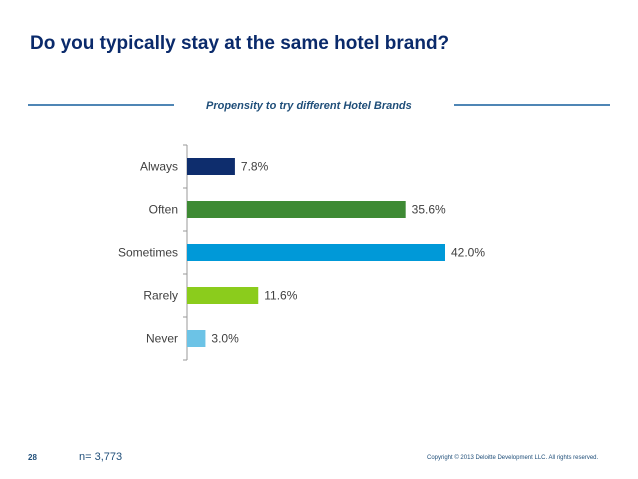 The height and width of the screenshot is (479, 638). What do you see at coordinates (32, 457) in the screenshot?
I see `page-number: 28` at bounding box center [32, 457].